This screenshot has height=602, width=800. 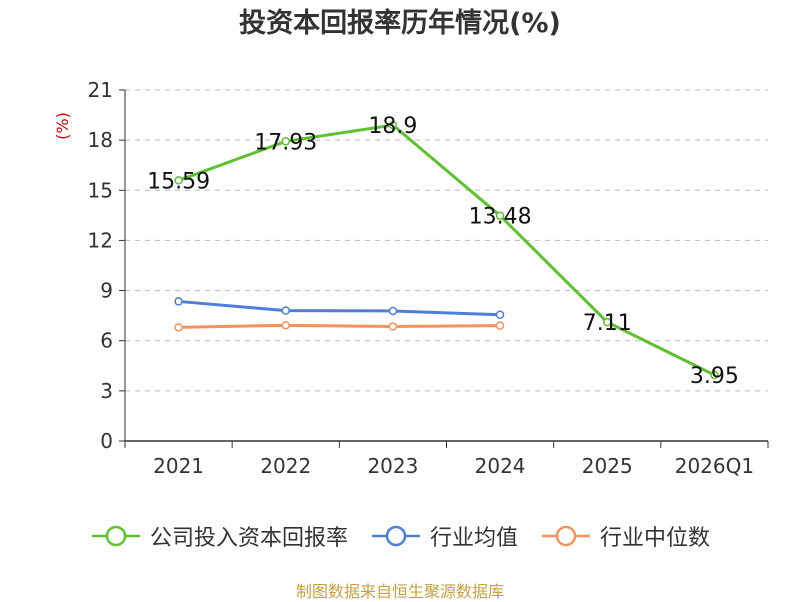 I want to click on y-tick-label: 18, so click(x=100, y=140).